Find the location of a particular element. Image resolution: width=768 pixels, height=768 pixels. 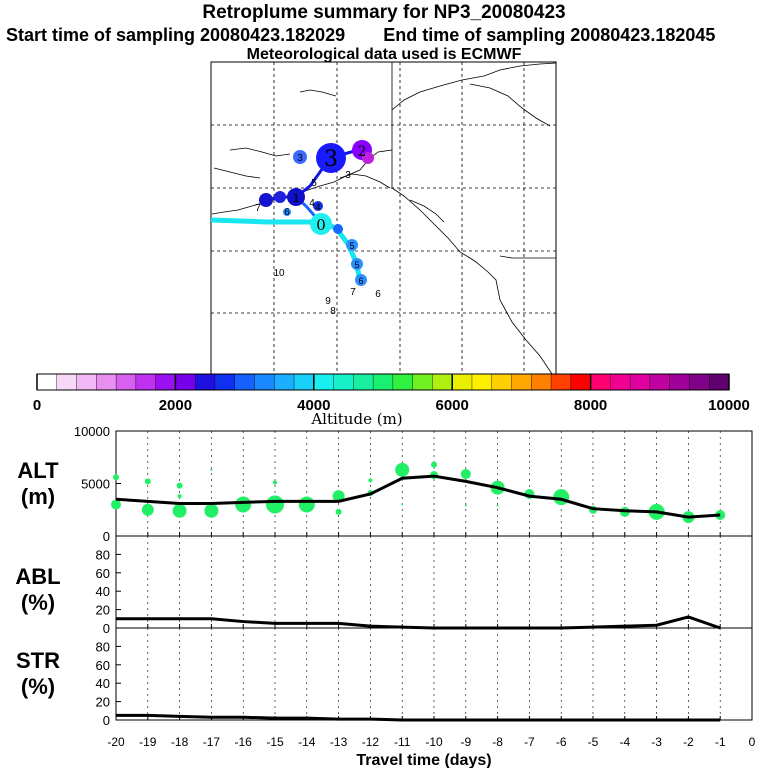

day-label: 5 is located at coordinates (314, 183).